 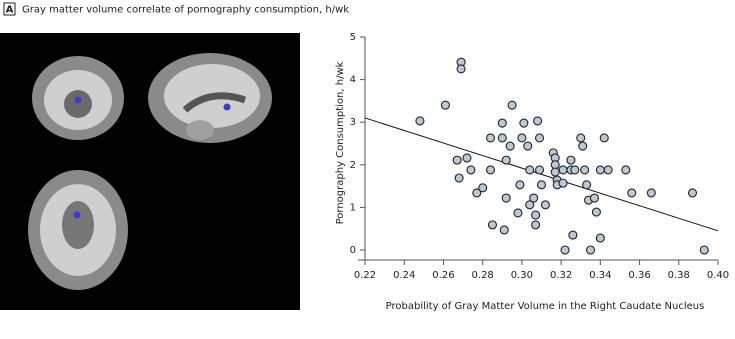 What do you see at coordinates (340, 142) in the screenshot?
I see `y-axis-label: Pornography Consumption, h/wk` at bounding box center [340, 142].